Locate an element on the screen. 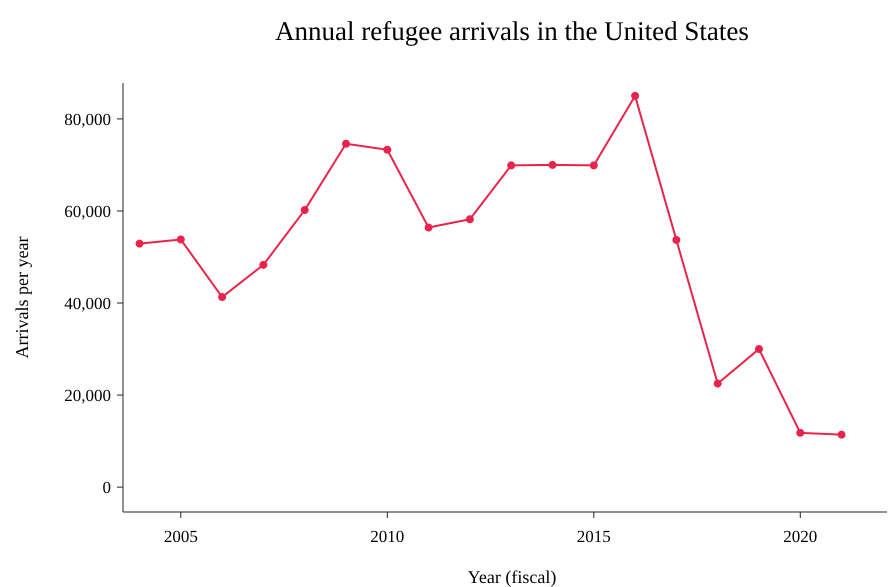  y-tick-label: 60,000 is located at coordinates (87, 211).